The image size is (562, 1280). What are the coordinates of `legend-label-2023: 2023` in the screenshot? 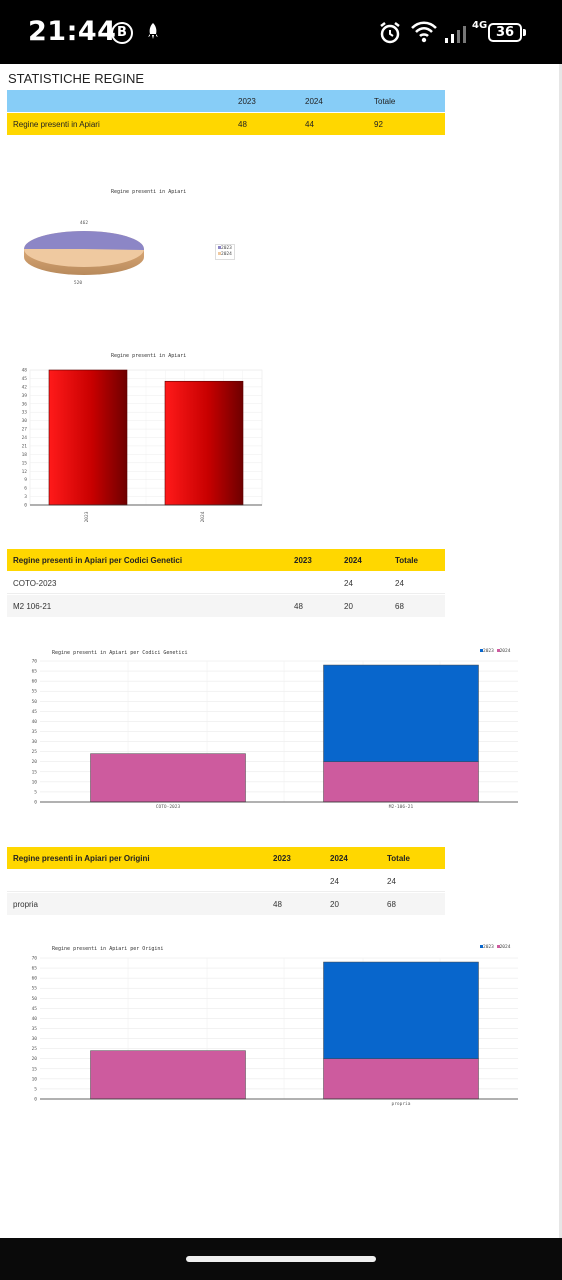 It's located at (488, 651).